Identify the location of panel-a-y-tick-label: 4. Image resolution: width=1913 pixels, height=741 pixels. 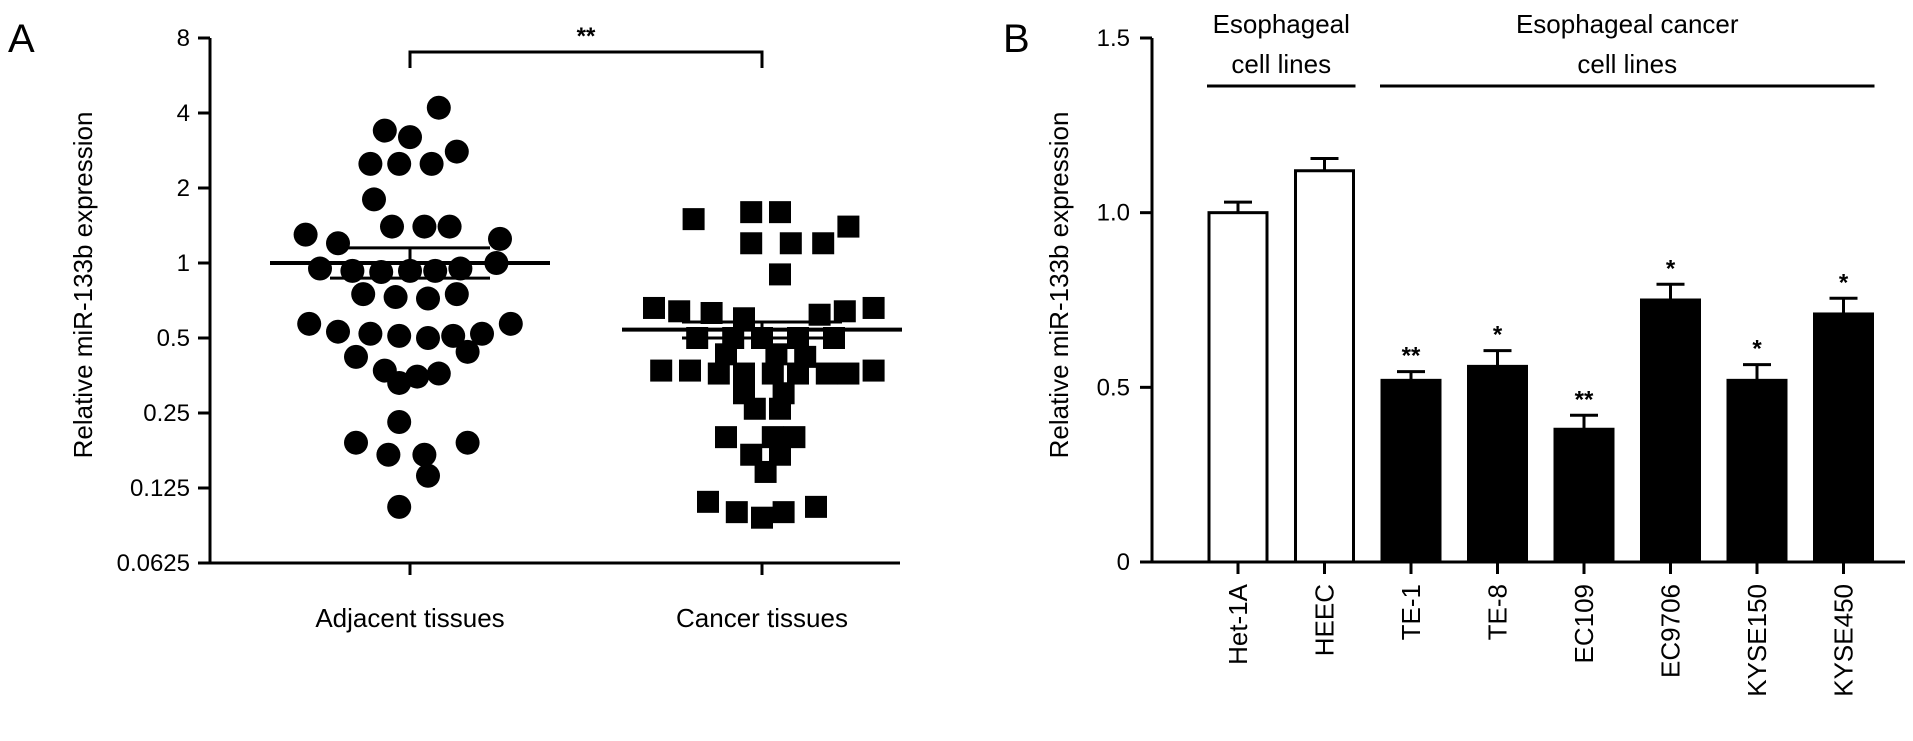
(183, 113).